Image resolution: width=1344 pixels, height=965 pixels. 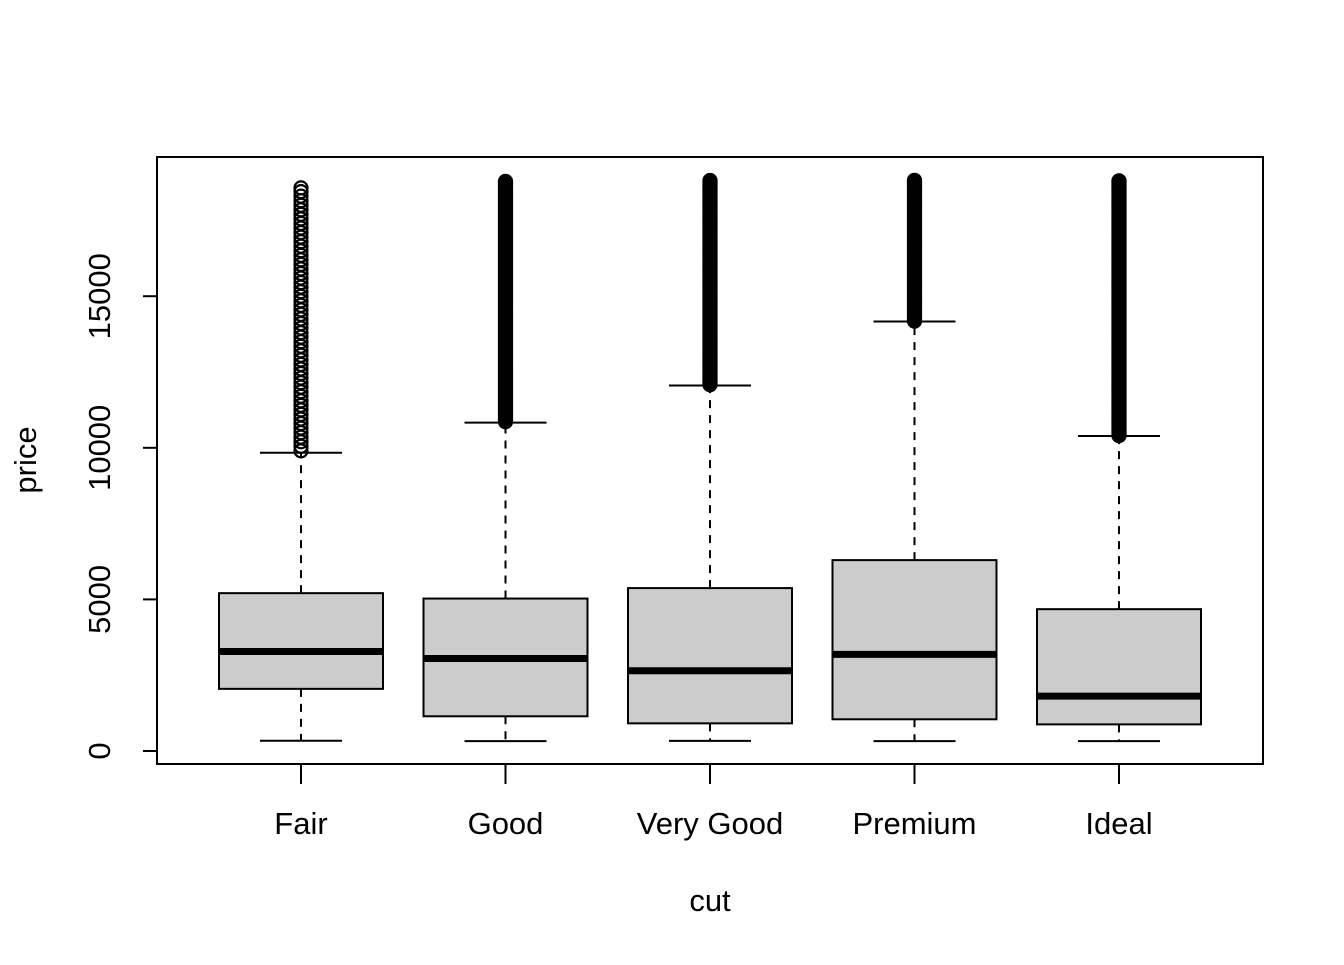 What do you see at coordinates (713, 802) in the screenshot?
I see `x-axis: Fair Good Very Good Premium Ideal` at bounding box center [713, 802].